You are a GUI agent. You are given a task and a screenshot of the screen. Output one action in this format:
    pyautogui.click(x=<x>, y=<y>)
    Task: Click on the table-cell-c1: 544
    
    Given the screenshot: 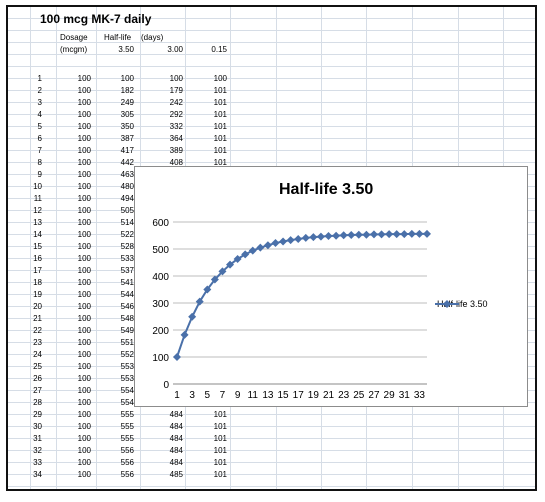 What is the action you would take?
    pyautogui.click(x=127, y=294)
    